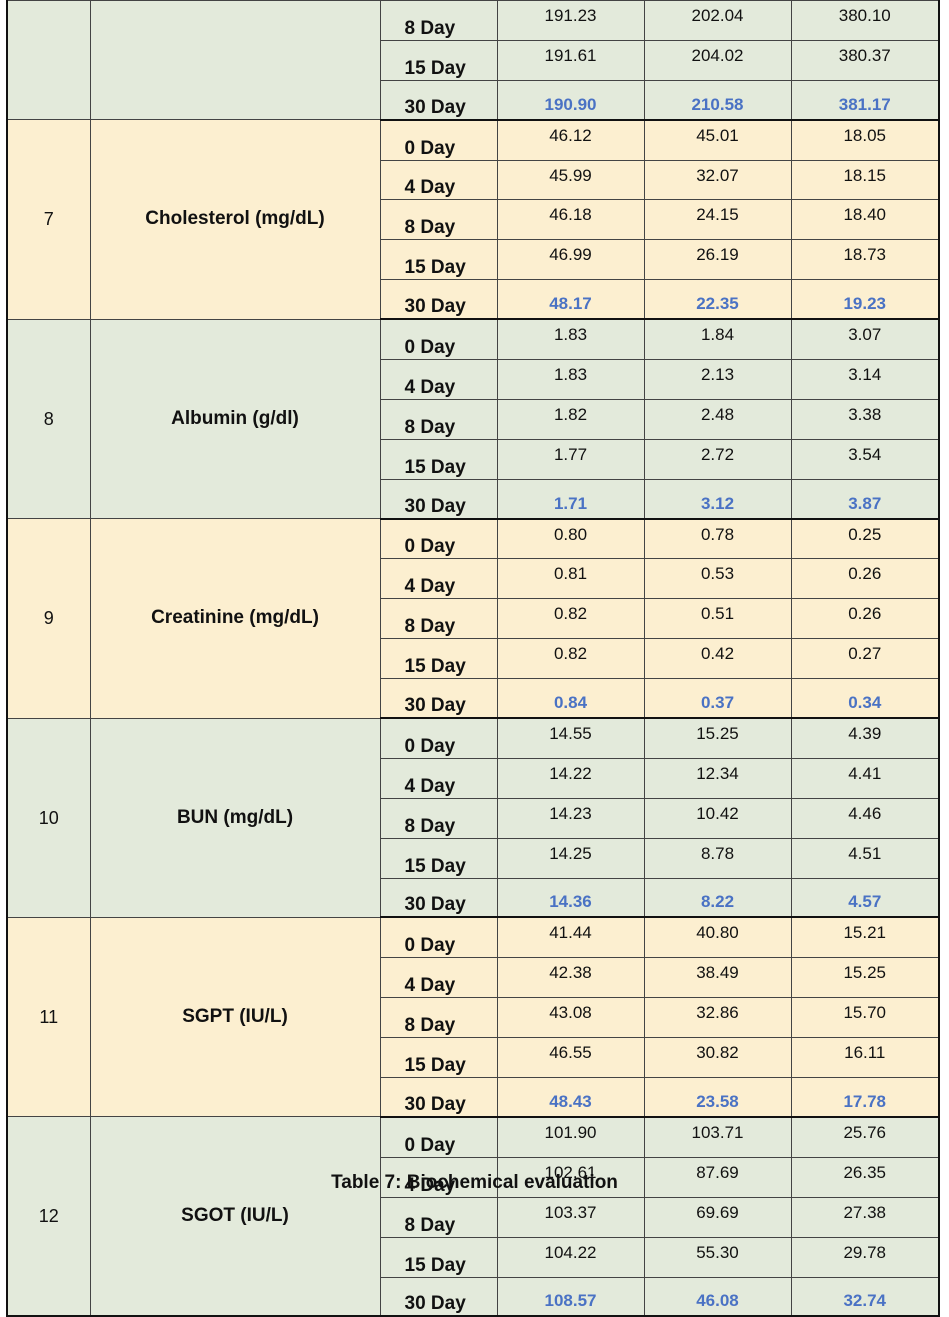 The height and width of the screenshot is (1317, 949). Describe the element at coordinates (717, 1018) in the screenshot. I see `value-cell: 32.86` at that location.